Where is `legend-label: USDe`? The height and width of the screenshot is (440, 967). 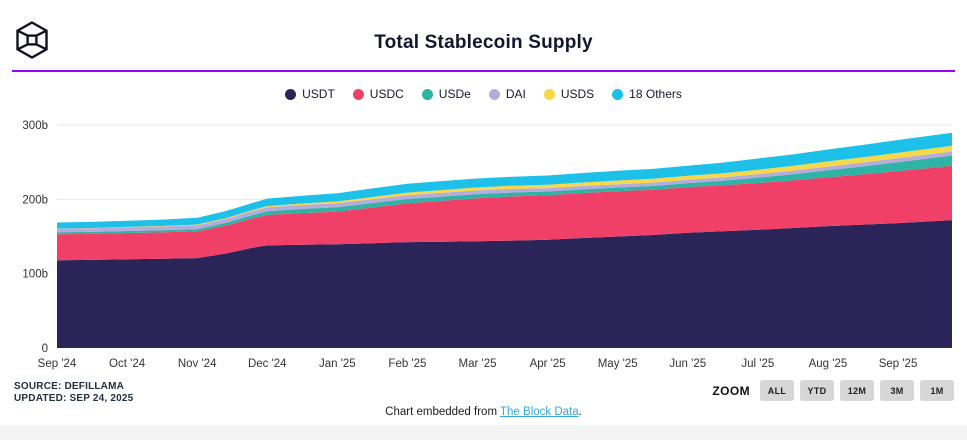
legend-label: USDe is located at coordinates (454, 94).